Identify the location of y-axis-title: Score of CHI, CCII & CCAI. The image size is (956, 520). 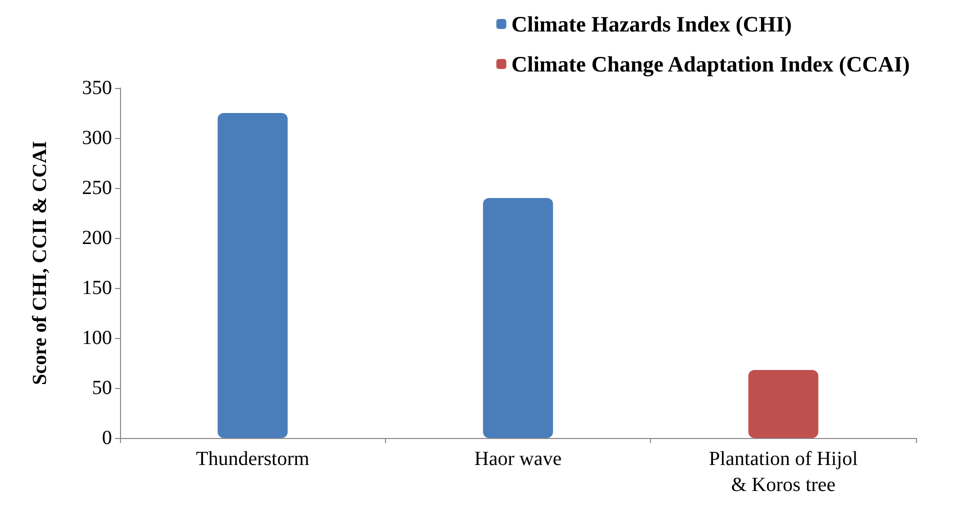
(40, 263).